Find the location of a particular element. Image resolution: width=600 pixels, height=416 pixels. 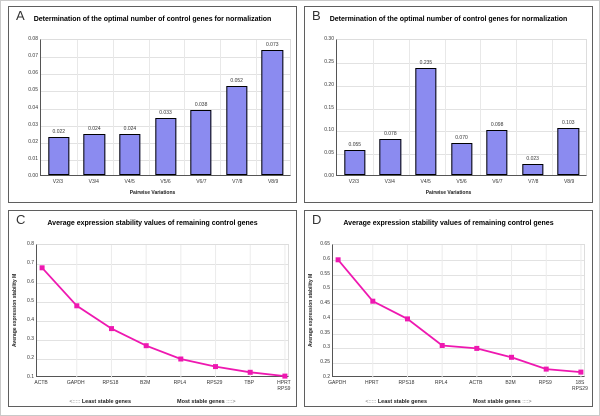

bar-slot: 0.235 is located at coordinates (426, 107).